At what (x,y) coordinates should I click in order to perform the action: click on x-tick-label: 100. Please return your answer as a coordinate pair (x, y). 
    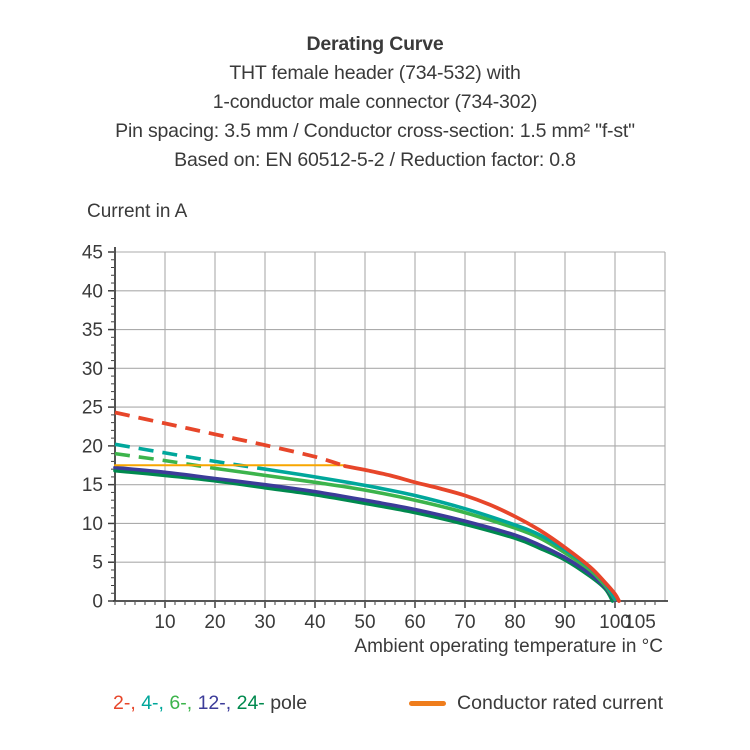
    Looking at the image, I should click on (615, 622).